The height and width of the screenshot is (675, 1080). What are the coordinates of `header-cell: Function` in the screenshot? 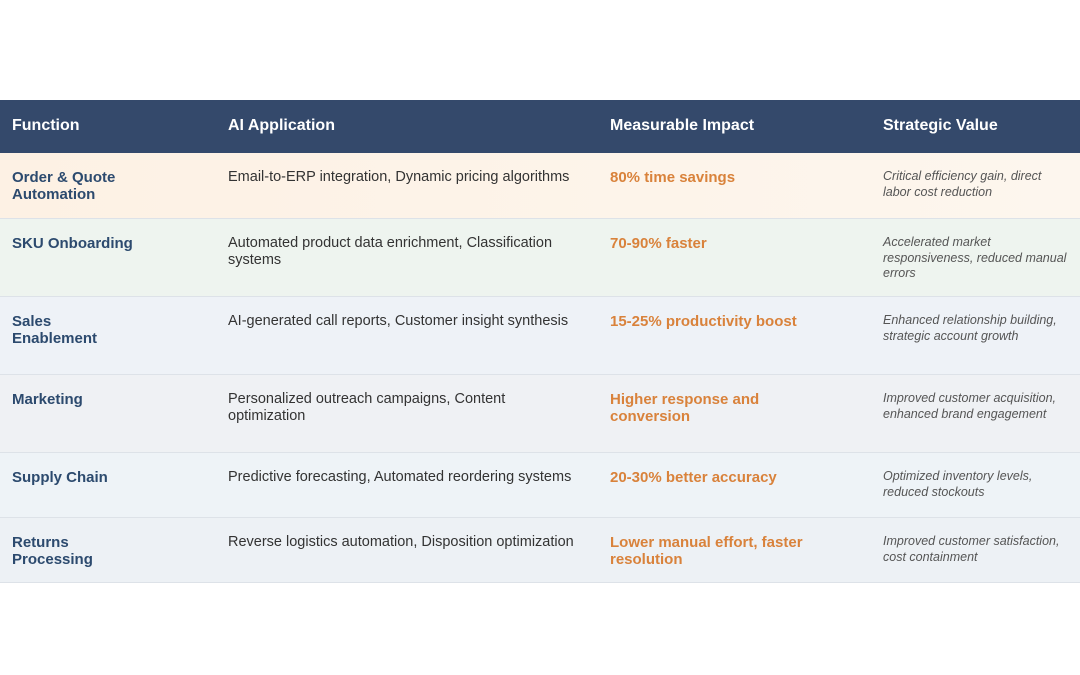 It's located at (46, 125).